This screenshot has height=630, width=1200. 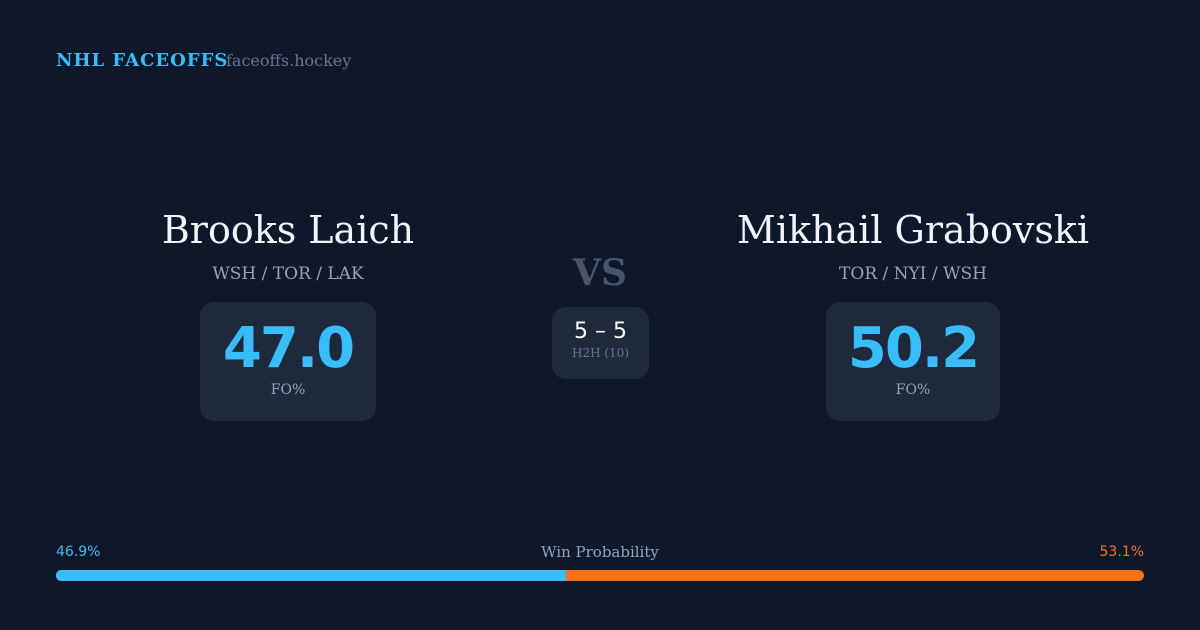 What do you see at coordinates (600, 575) in the screenshot?
I see `win-probability-bar` at bounding box center [600, 575].